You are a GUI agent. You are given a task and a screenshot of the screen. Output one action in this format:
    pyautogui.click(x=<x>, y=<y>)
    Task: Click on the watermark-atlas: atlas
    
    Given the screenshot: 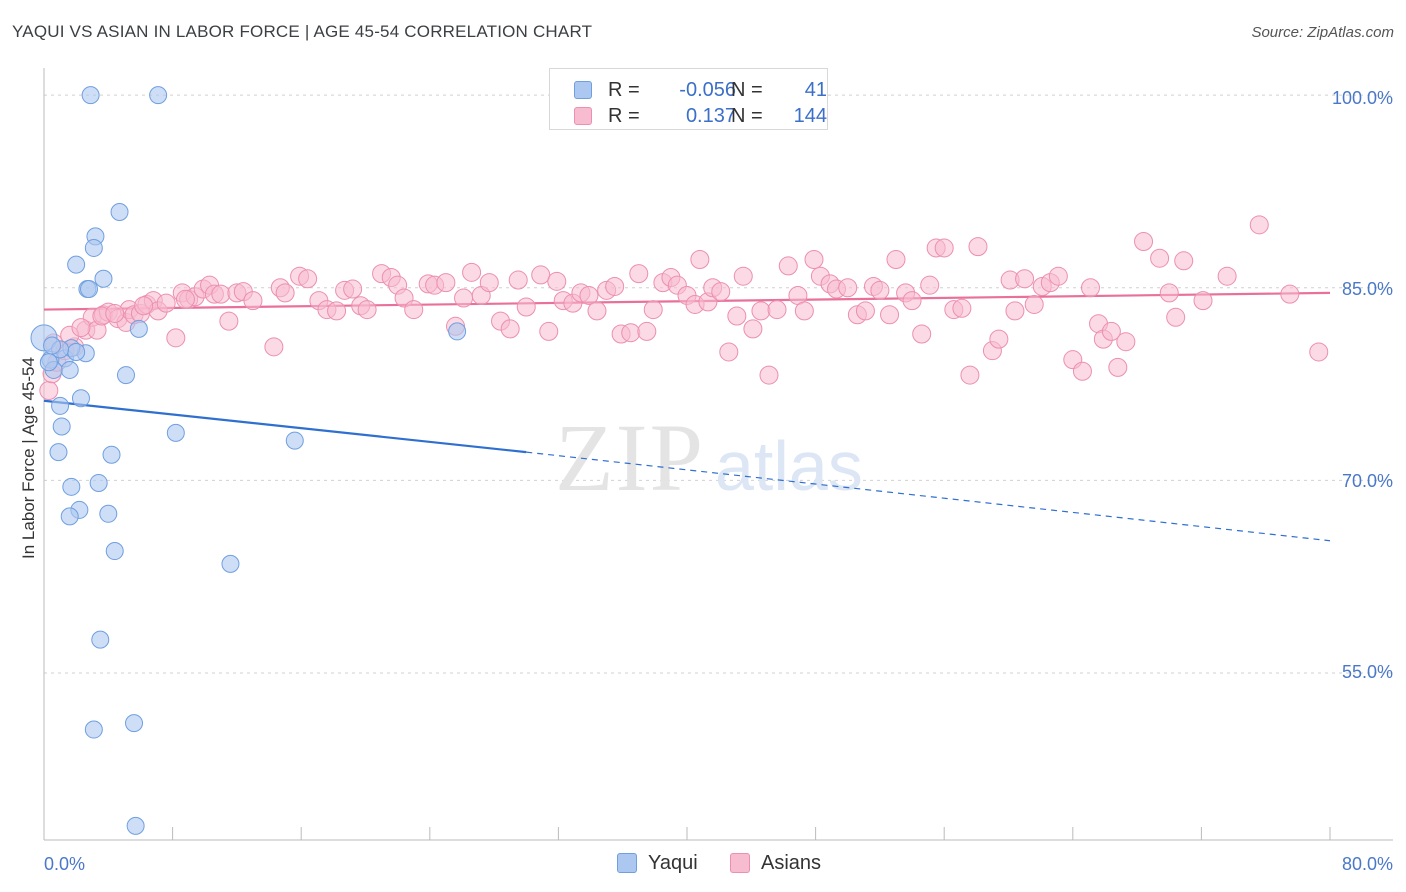 What is the action you would take?
    pyautogui.click(x=789, y=466)
    